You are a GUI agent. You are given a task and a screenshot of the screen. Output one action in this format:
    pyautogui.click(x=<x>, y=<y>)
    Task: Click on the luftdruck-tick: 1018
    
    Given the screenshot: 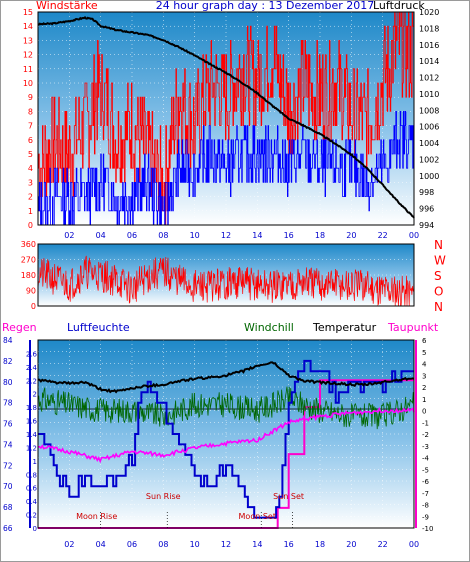 What is the action you would take?
    pyautogui.click(x=429, y=28)
    